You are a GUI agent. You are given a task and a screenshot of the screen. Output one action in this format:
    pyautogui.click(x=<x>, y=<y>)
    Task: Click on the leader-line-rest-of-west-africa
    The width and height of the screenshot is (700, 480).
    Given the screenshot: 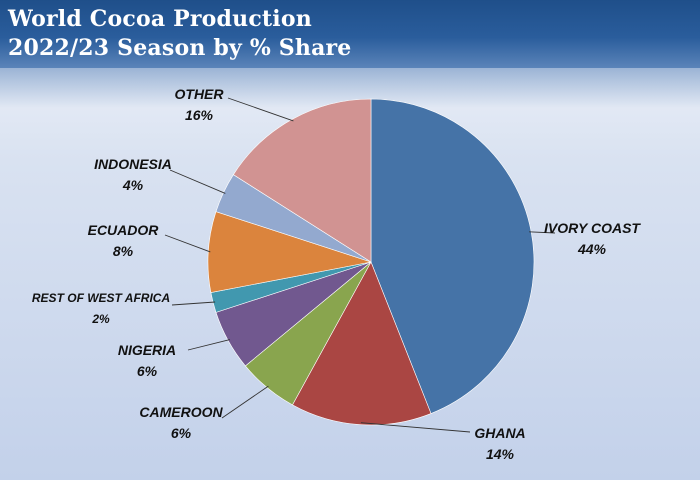 What is the action you would take?
    pyautogui.click(x=193, y=303)
    